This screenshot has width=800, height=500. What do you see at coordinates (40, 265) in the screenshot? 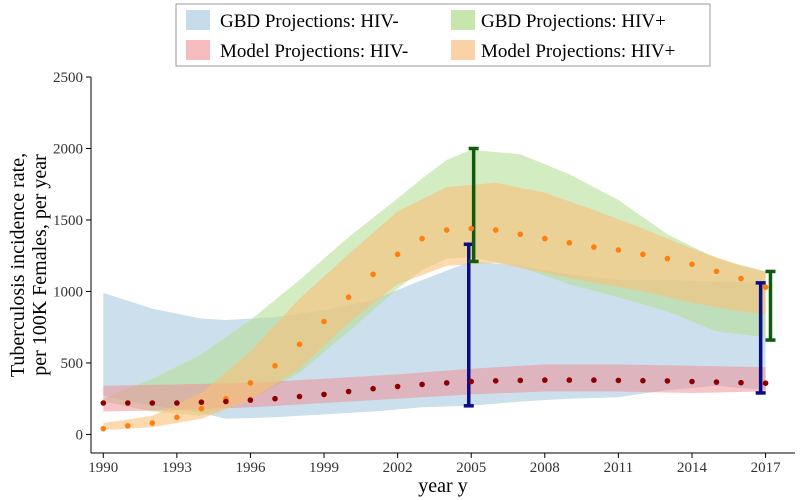
I see `y-axis-title-line2: per 100K Females, per year` at bounding box center [40, 265].